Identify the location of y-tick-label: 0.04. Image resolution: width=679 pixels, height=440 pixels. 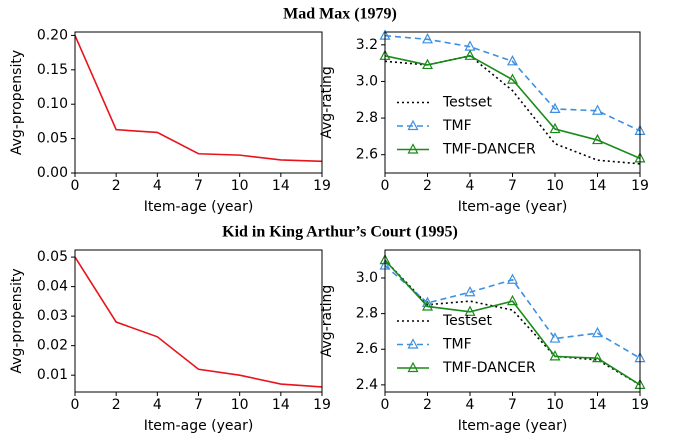
(52, 287).